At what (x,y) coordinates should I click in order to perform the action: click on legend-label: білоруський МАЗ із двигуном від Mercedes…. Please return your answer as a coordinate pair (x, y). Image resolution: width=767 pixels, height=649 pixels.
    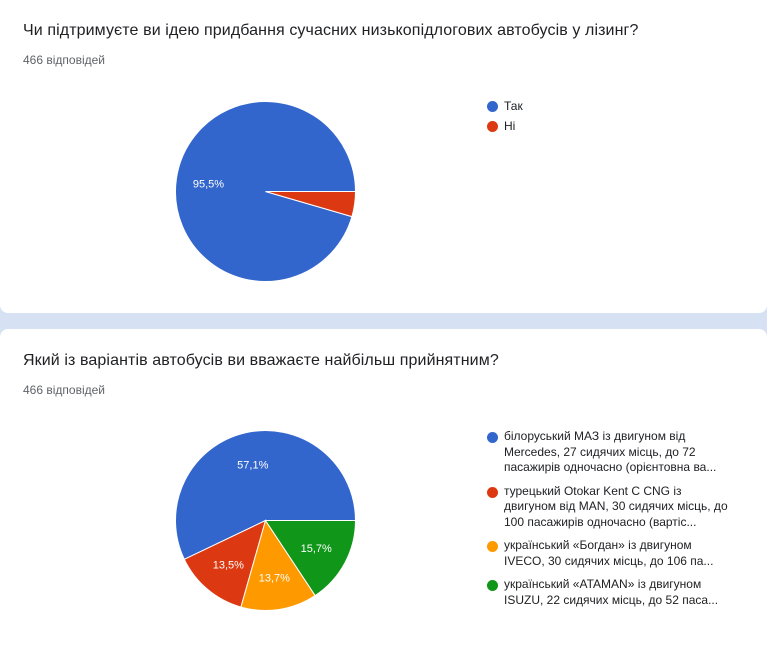
    Looking at the image, I should click on (610, 451).